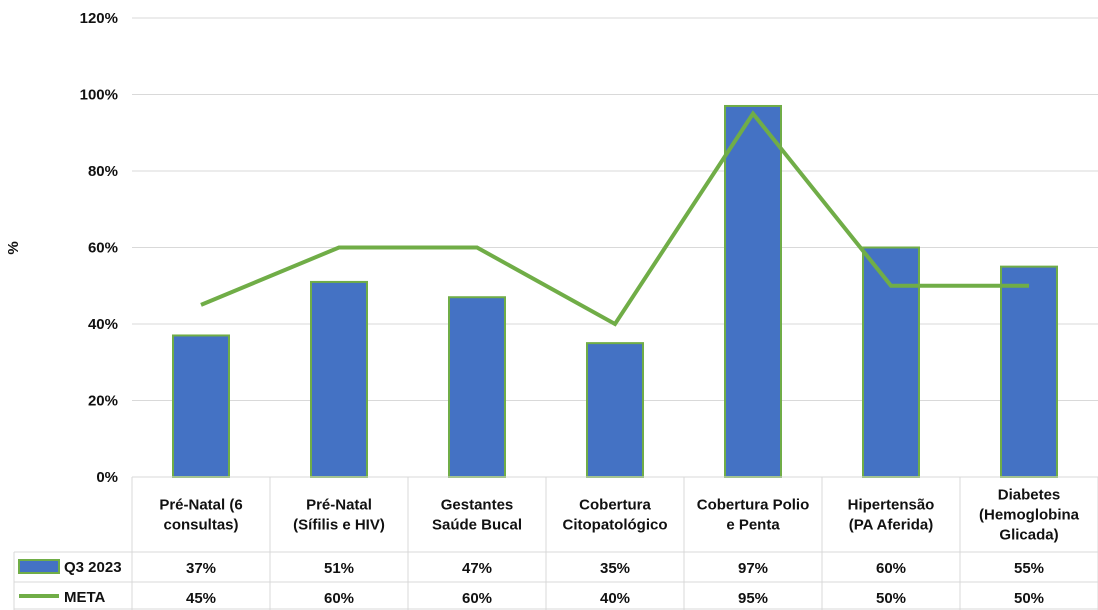 The image size is (1098, 610). I want to click on table-value-meta: 45%, so click(201, 598).